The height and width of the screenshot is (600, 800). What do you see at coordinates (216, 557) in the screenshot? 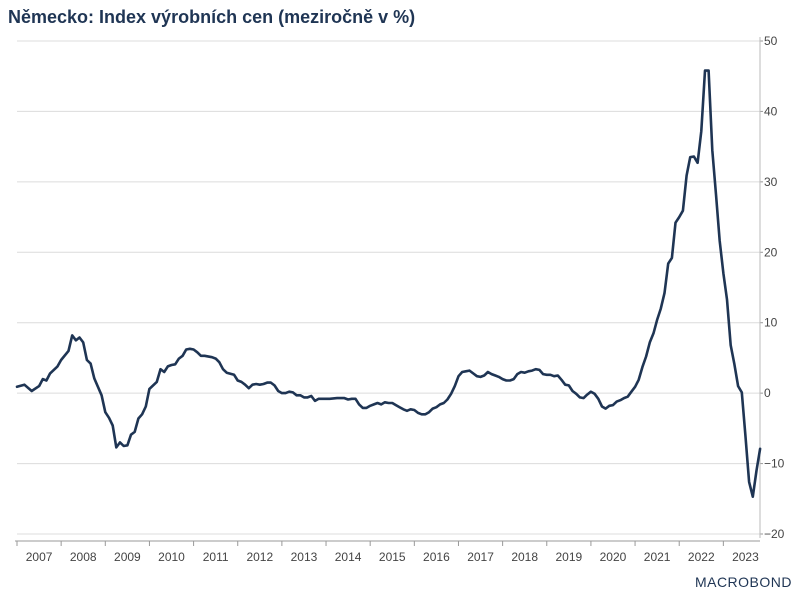
I see `x-tick-label: 2011` at bounding box center [216, 557].